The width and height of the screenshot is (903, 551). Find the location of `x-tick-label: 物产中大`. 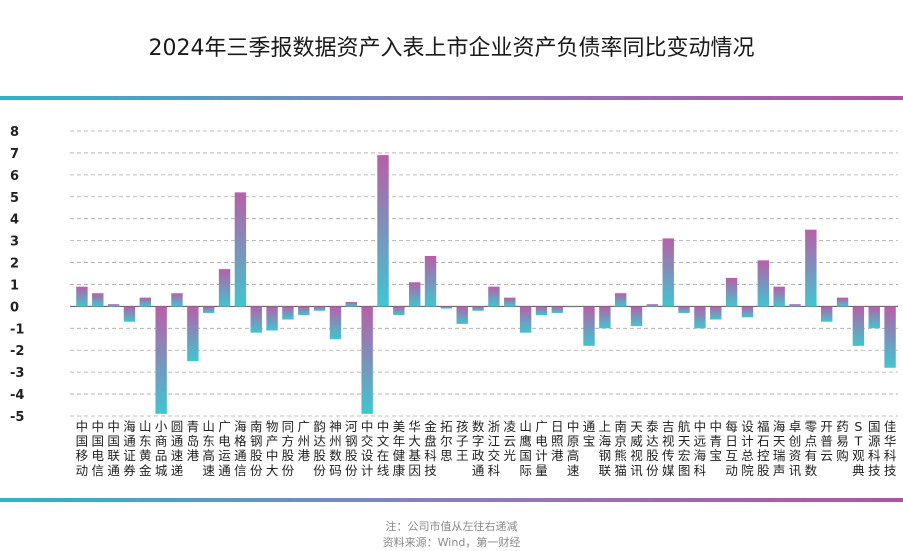

x-tick-label: 物产中大 is located at coordinates (272, 448).